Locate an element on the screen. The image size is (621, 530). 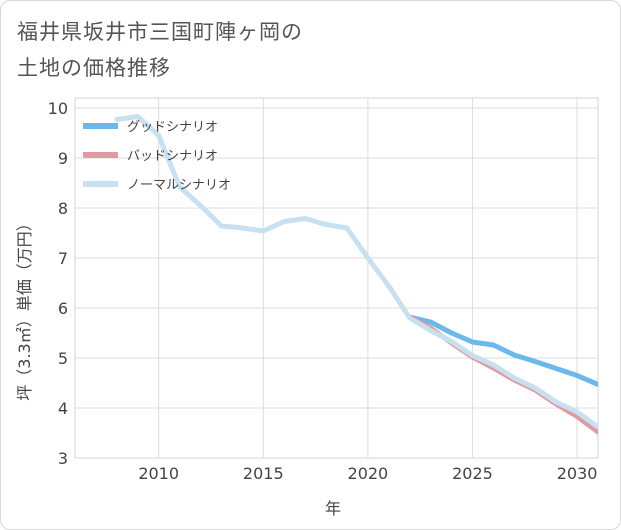
legend-label-3: ノーマルシナリオ is located at coordinates (179, 185).